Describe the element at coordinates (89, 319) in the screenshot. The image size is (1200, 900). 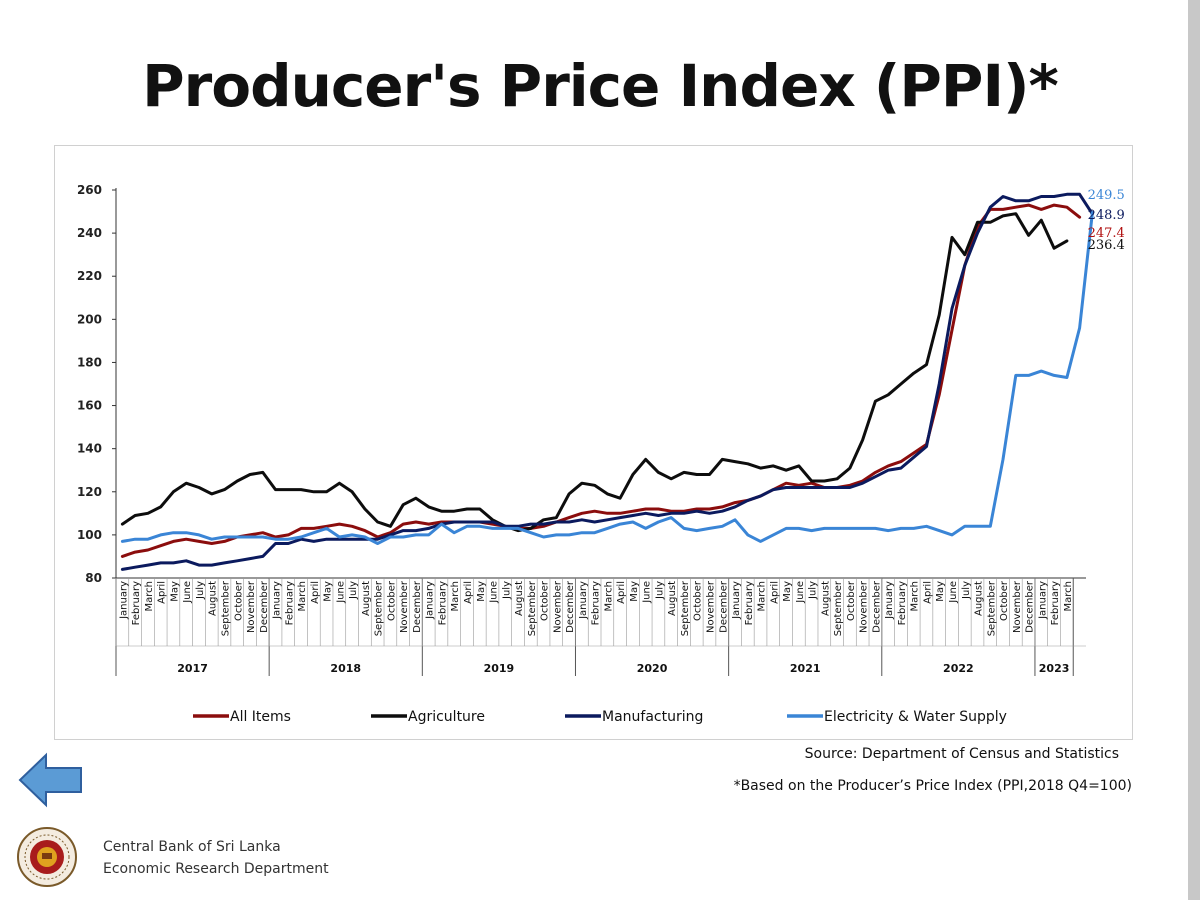
I see `y-tick-label: 200` at that location.